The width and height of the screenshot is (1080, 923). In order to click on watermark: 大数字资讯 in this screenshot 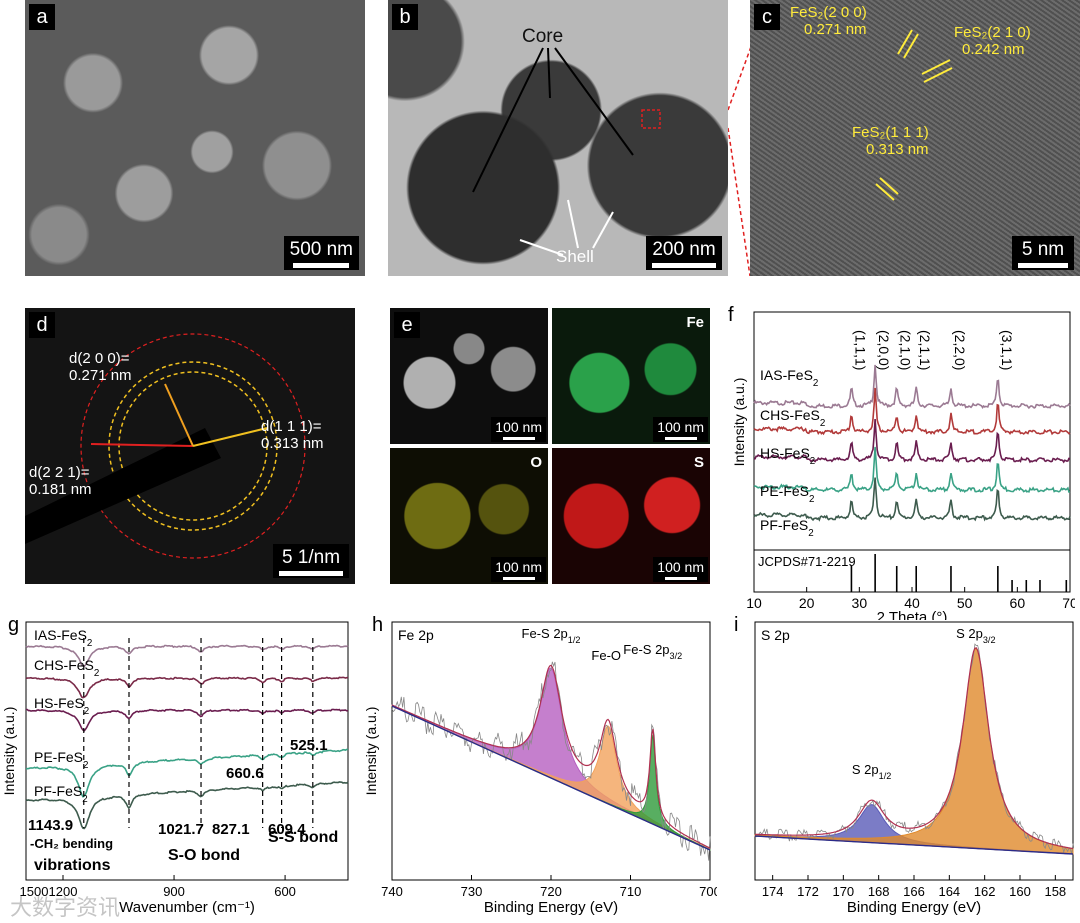, I will do `click(65, 907)`.